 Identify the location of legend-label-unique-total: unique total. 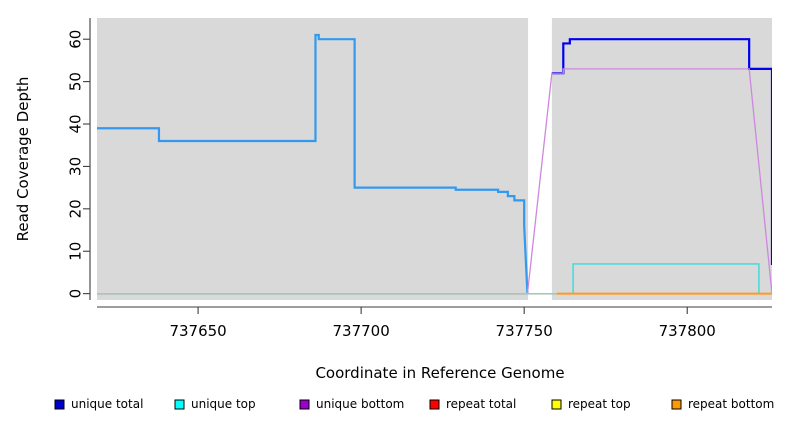
(107, 404).